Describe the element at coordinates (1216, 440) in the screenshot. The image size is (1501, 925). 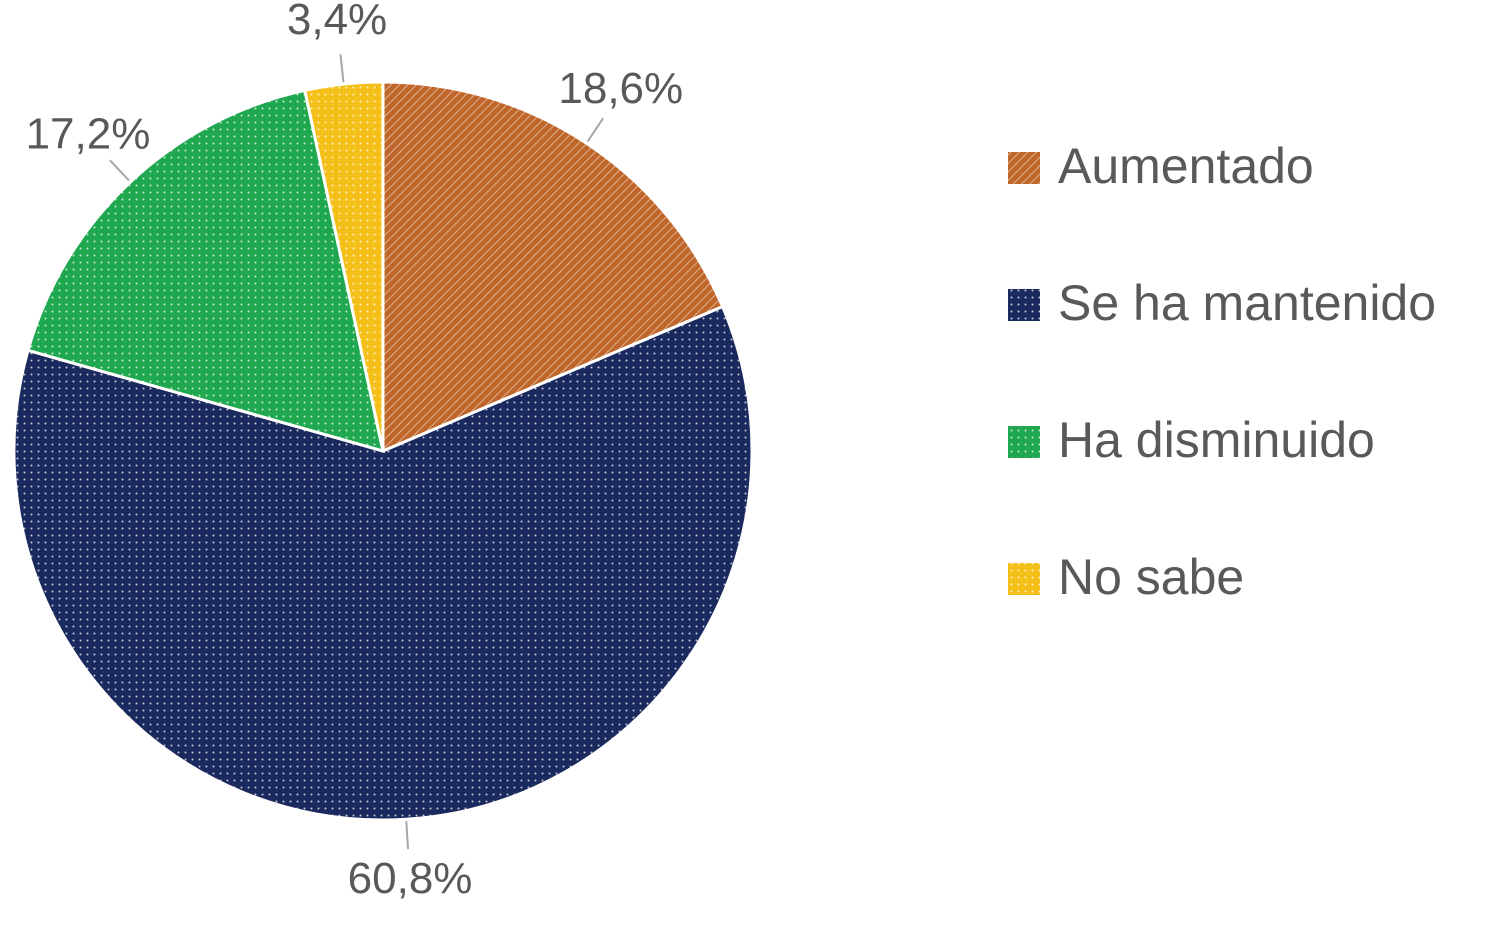
I see `legend-label: Ha disminuido` at that location.